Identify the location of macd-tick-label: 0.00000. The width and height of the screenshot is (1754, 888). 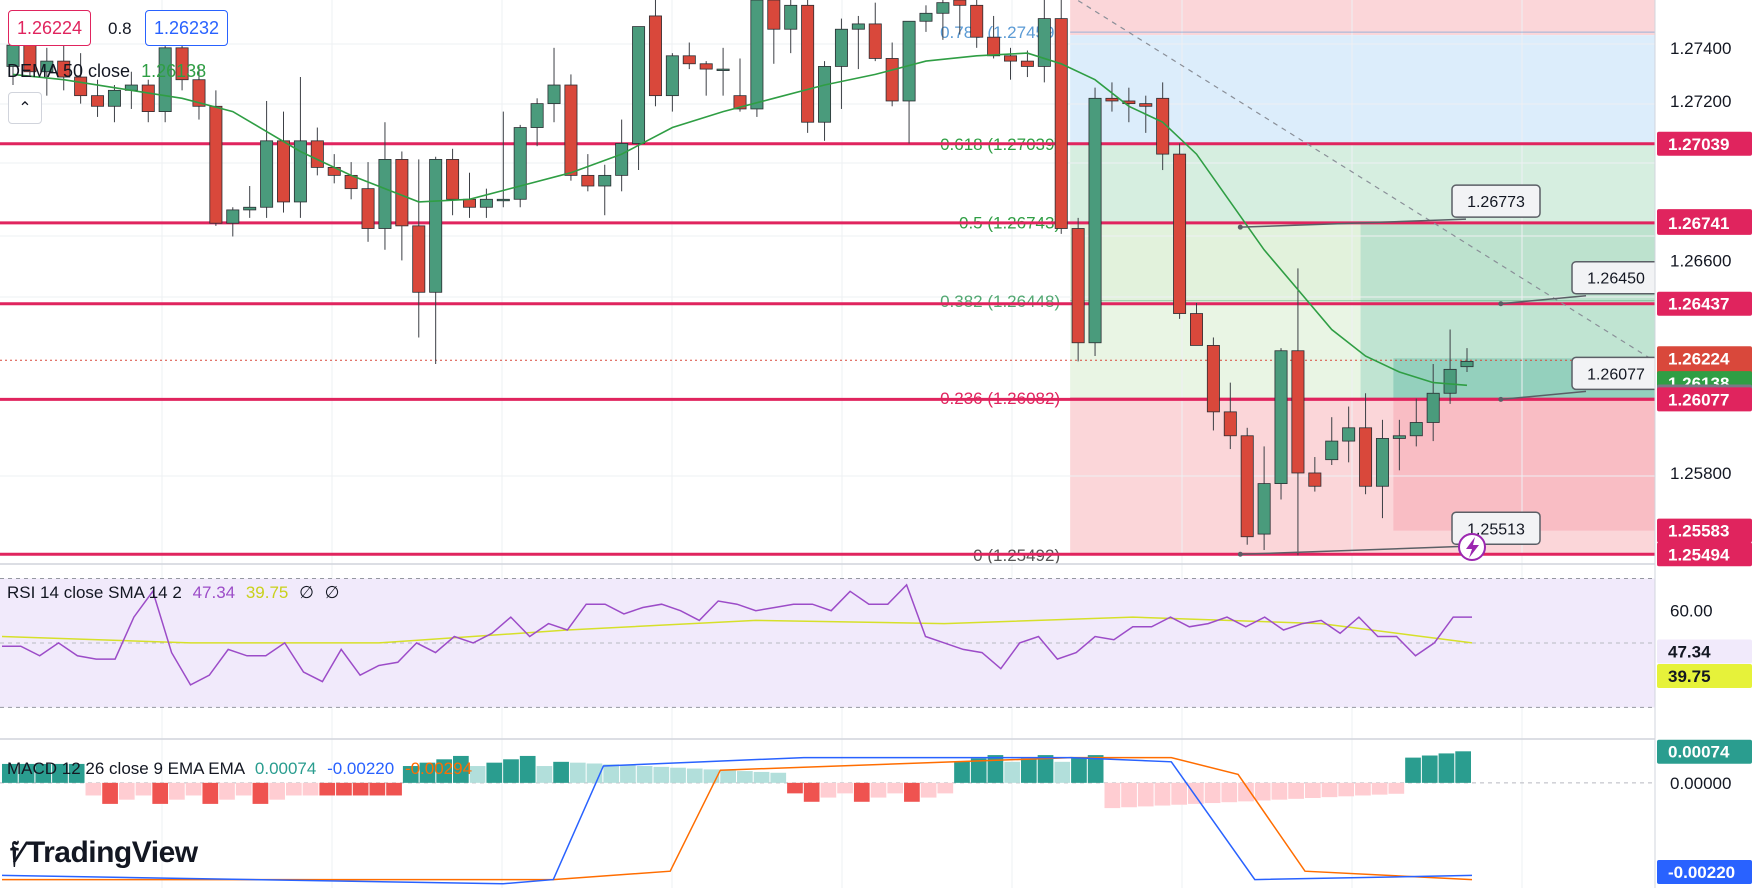
(1700, 783).